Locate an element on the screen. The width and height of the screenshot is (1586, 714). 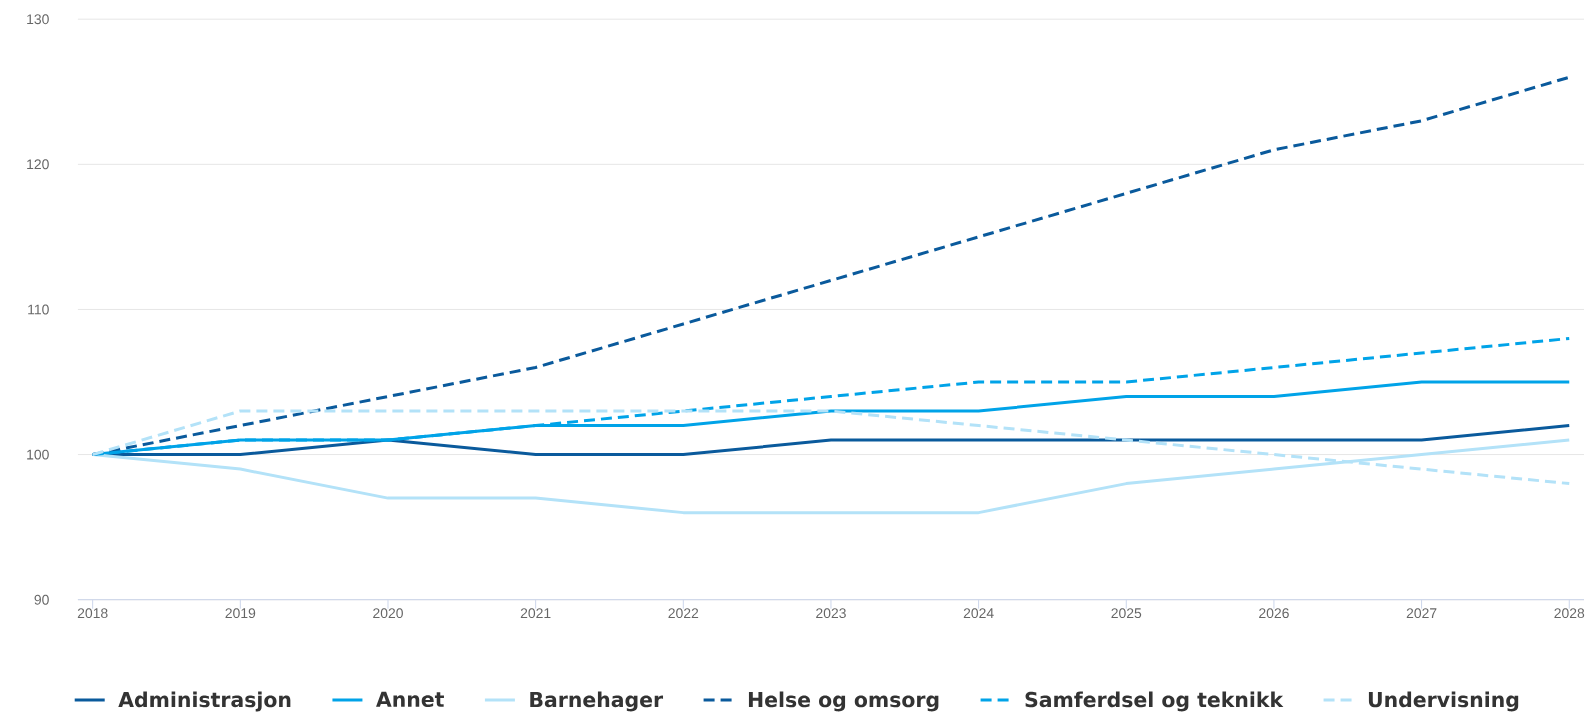
legend-label: Helse og omsorg is located at coordinates (843, 701).